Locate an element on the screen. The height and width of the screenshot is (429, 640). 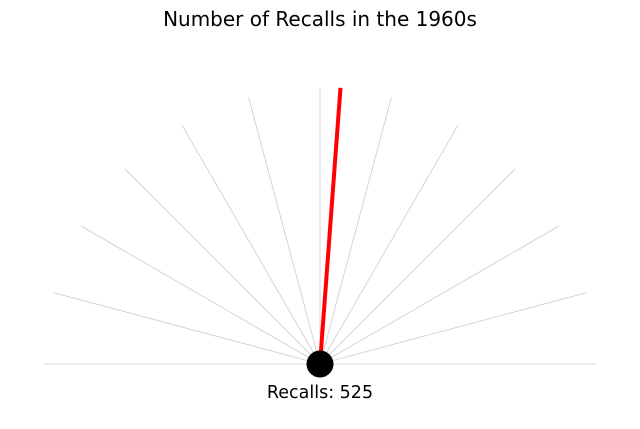
value-label: Recalls: 525 is located at coordinates (320, 393).